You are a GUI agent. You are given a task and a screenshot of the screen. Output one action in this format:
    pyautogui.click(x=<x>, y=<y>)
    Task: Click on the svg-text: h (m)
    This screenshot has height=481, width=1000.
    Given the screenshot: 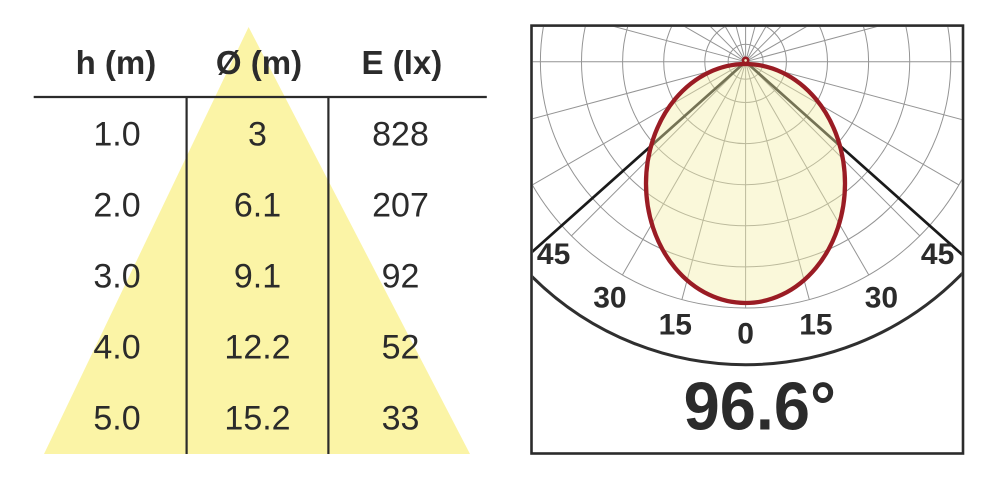 What is the action you would take?
    pyautogui.click(x=116, y=62)
    